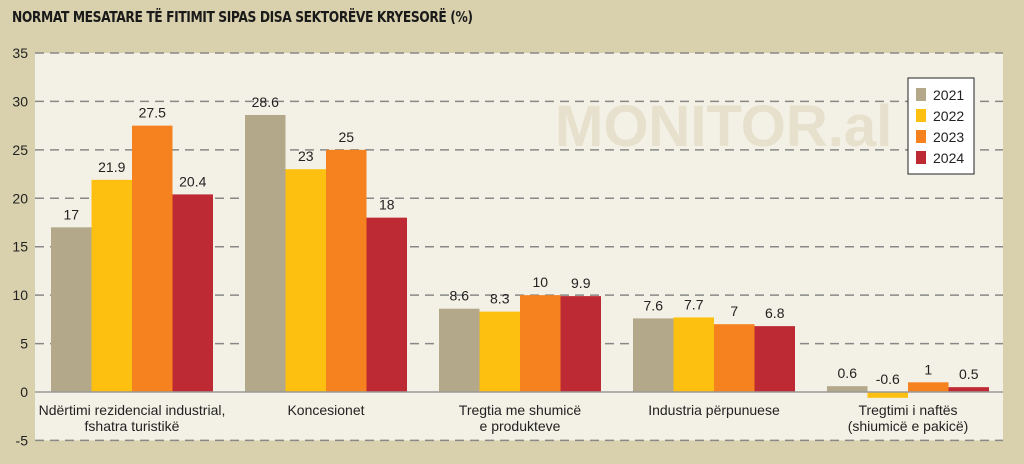 The height and width of the screenshot is (464, 1024). What do you see at coordinates (22, 440) in the screenshot?
I see `y-tick-label: -5` at bounding box center [22, 440].